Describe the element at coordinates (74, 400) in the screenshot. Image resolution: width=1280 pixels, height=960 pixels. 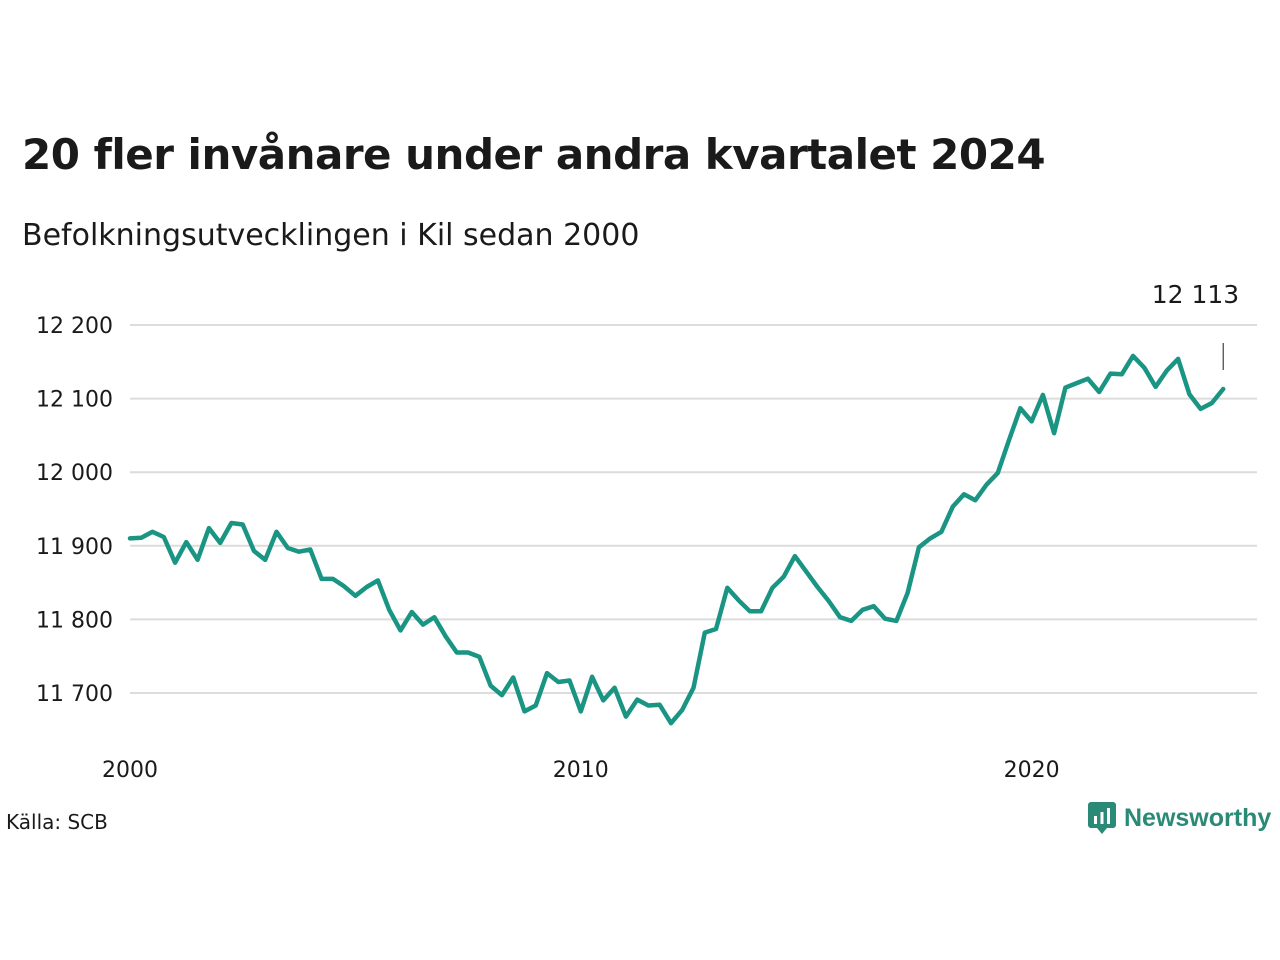
I see `y-tick-label: 12 100` at that location.